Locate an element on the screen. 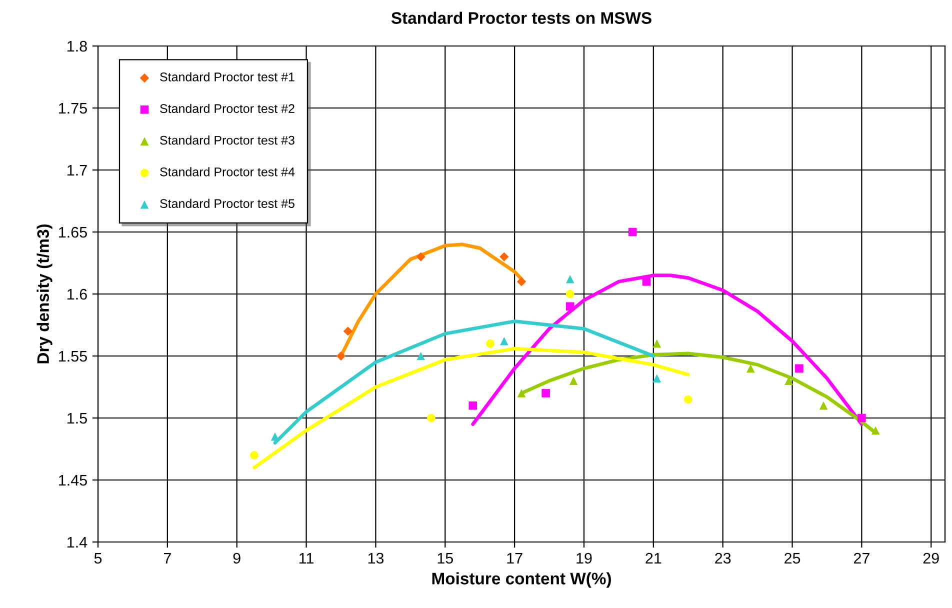 This screenshot has width=952, height=608. legend-label: Standard Proctor test #1 is located at coordinates (227, 77).